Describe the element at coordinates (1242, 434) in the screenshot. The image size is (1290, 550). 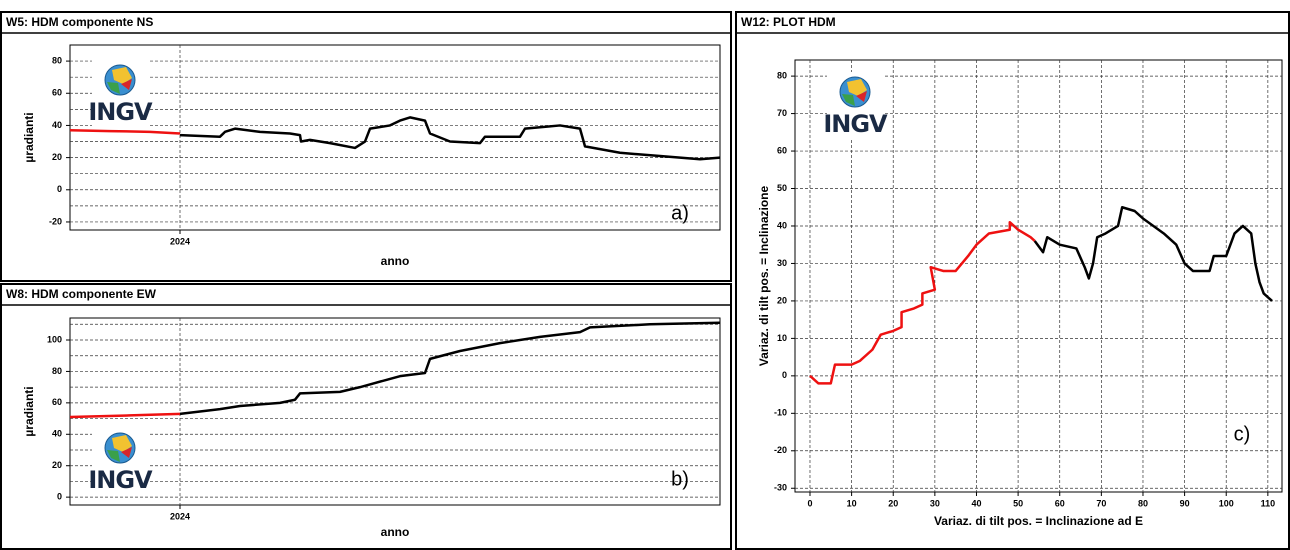
I see `panel-annotation: c)` at that location.